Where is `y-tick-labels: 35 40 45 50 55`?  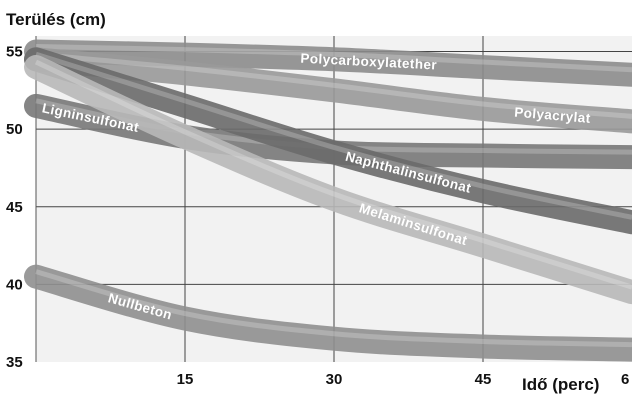
y-tick-labels: 35 40 45 50 55 is located at coordinates (14, 207).